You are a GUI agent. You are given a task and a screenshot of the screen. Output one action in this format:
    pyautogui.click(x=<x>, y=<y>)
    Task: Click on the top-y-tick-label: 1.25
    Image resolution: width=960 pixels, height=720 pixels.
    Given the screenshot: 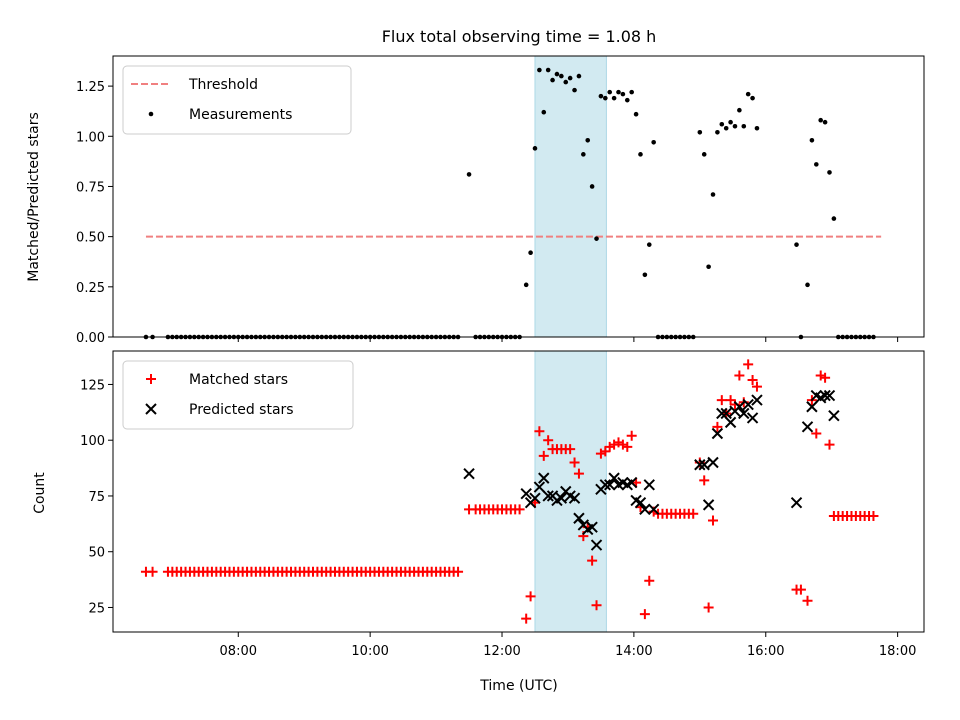 What is the action you would take?
    pyautogui.click(x=90, y=87)
    